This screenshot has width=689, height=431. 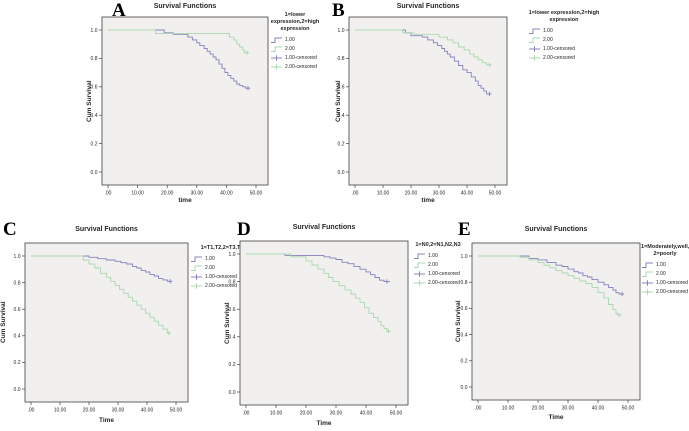 I want to click on legend-title: 1=lower expression,2=high expression, so click(x=295, y=22).